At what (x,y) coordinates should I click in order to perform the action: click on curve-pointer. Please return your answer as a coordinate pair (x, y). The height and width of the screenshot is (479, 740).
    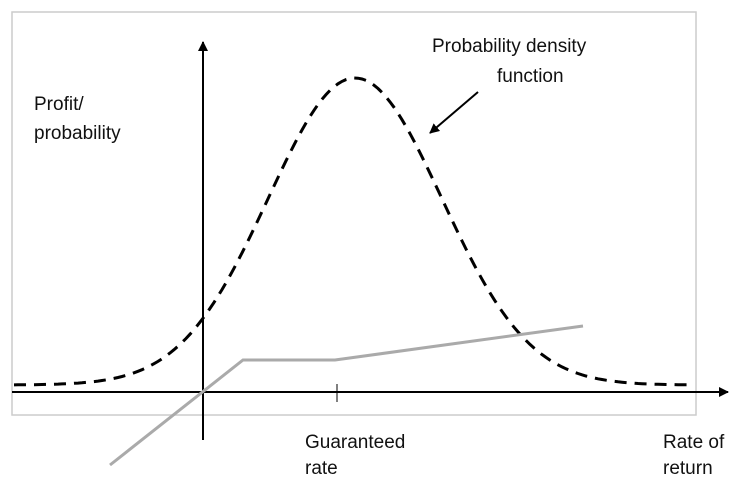
    Looking at the image, I should click on (454, 112).